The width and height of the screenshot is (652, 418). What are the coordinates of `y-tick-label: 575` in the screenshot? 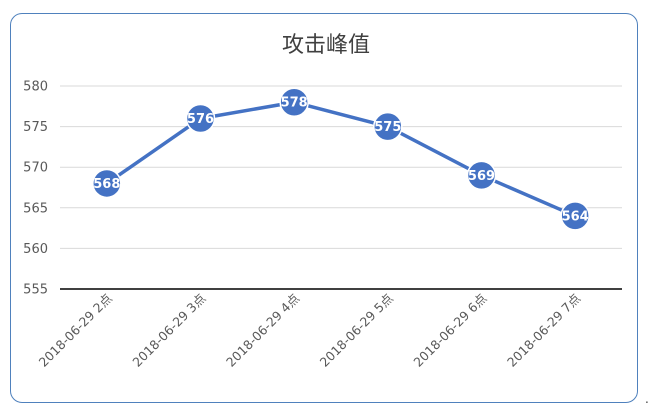 It's located at (35, 127).